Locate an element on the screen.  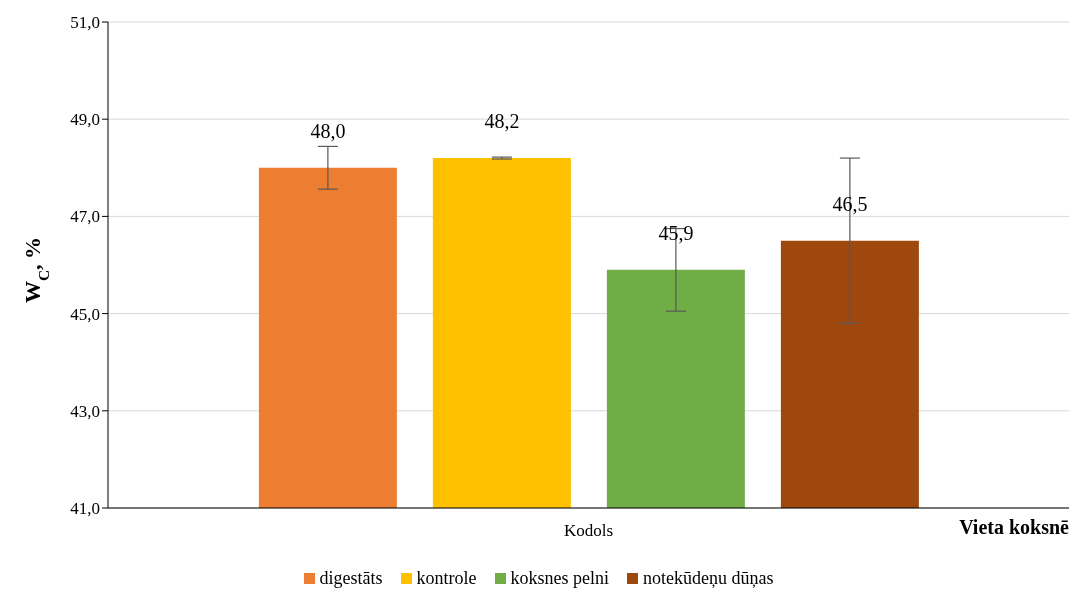
legend-label: digestāts is located at coordinates (350, 578).